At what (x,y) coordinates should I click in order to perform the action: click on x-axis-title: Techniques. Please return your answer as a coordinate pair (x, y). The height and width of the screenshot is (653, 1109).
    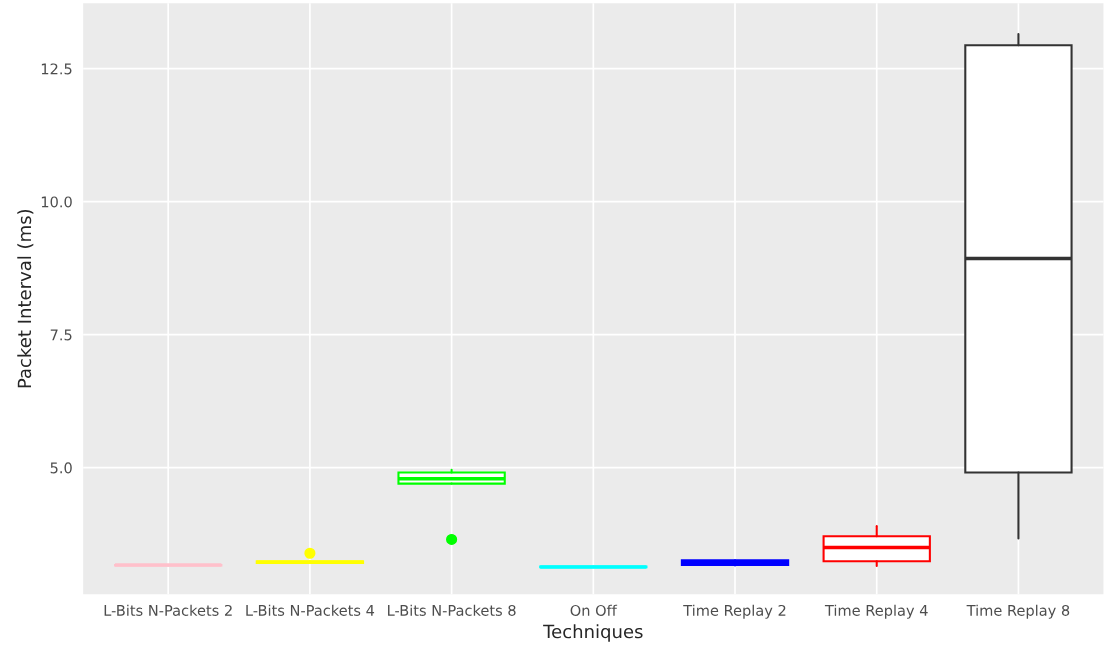
    Looking at the image, I should click on (593, 633).